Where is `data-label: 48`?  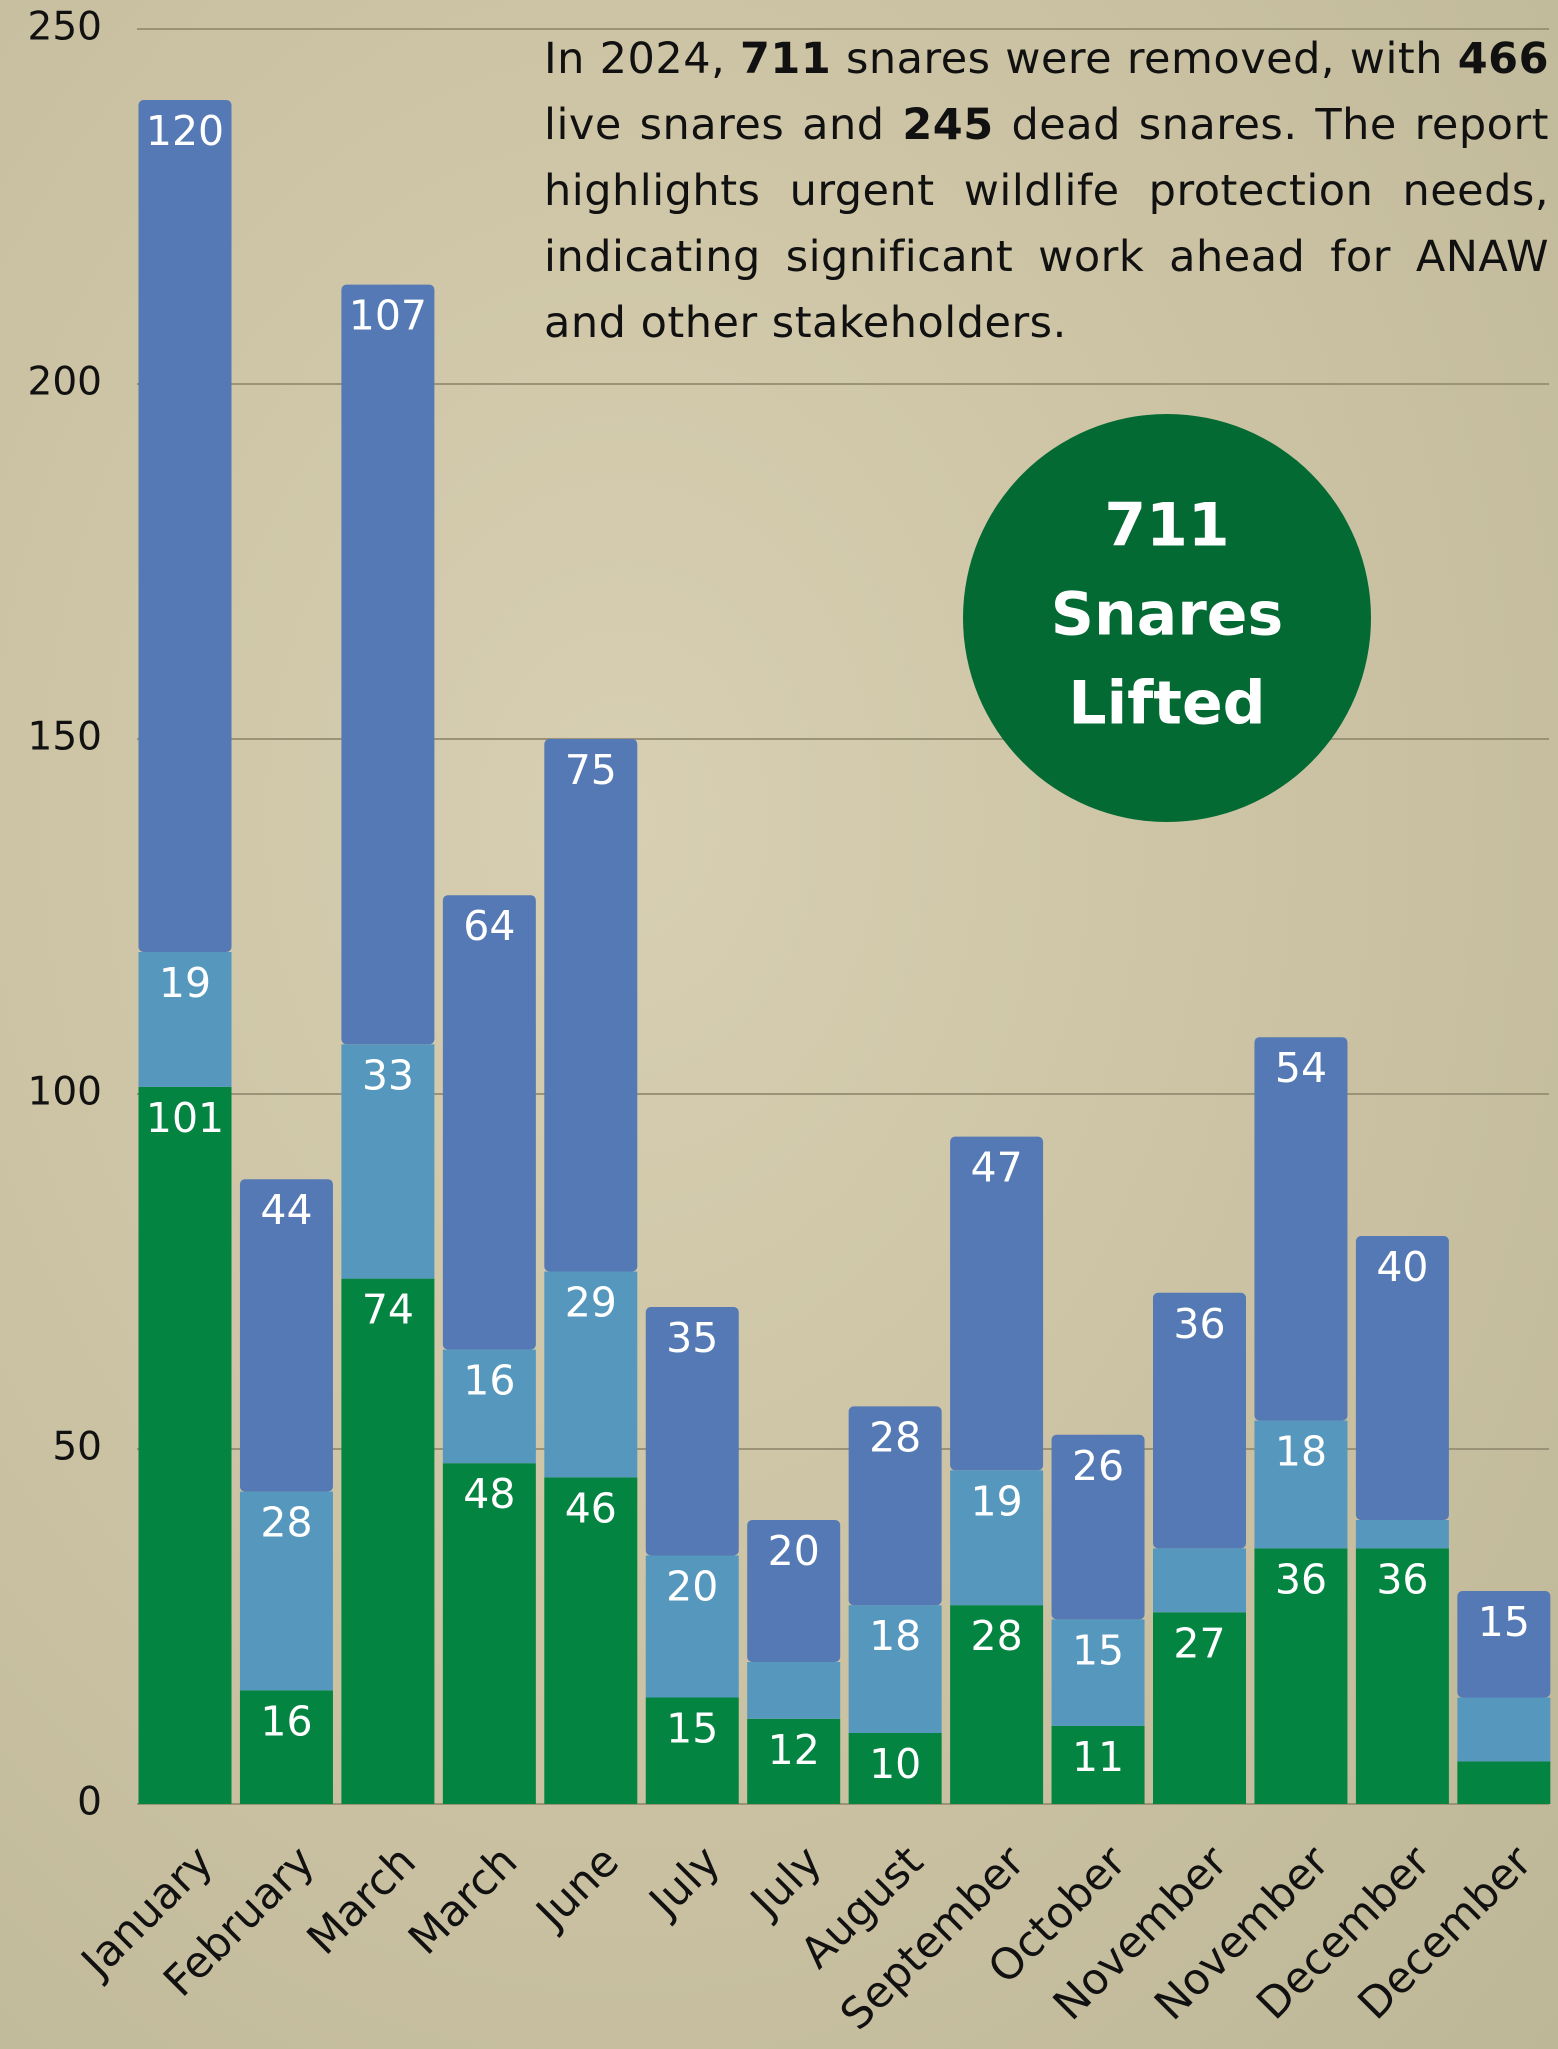 data-label: 48 is located at coordinates (489, 1494).